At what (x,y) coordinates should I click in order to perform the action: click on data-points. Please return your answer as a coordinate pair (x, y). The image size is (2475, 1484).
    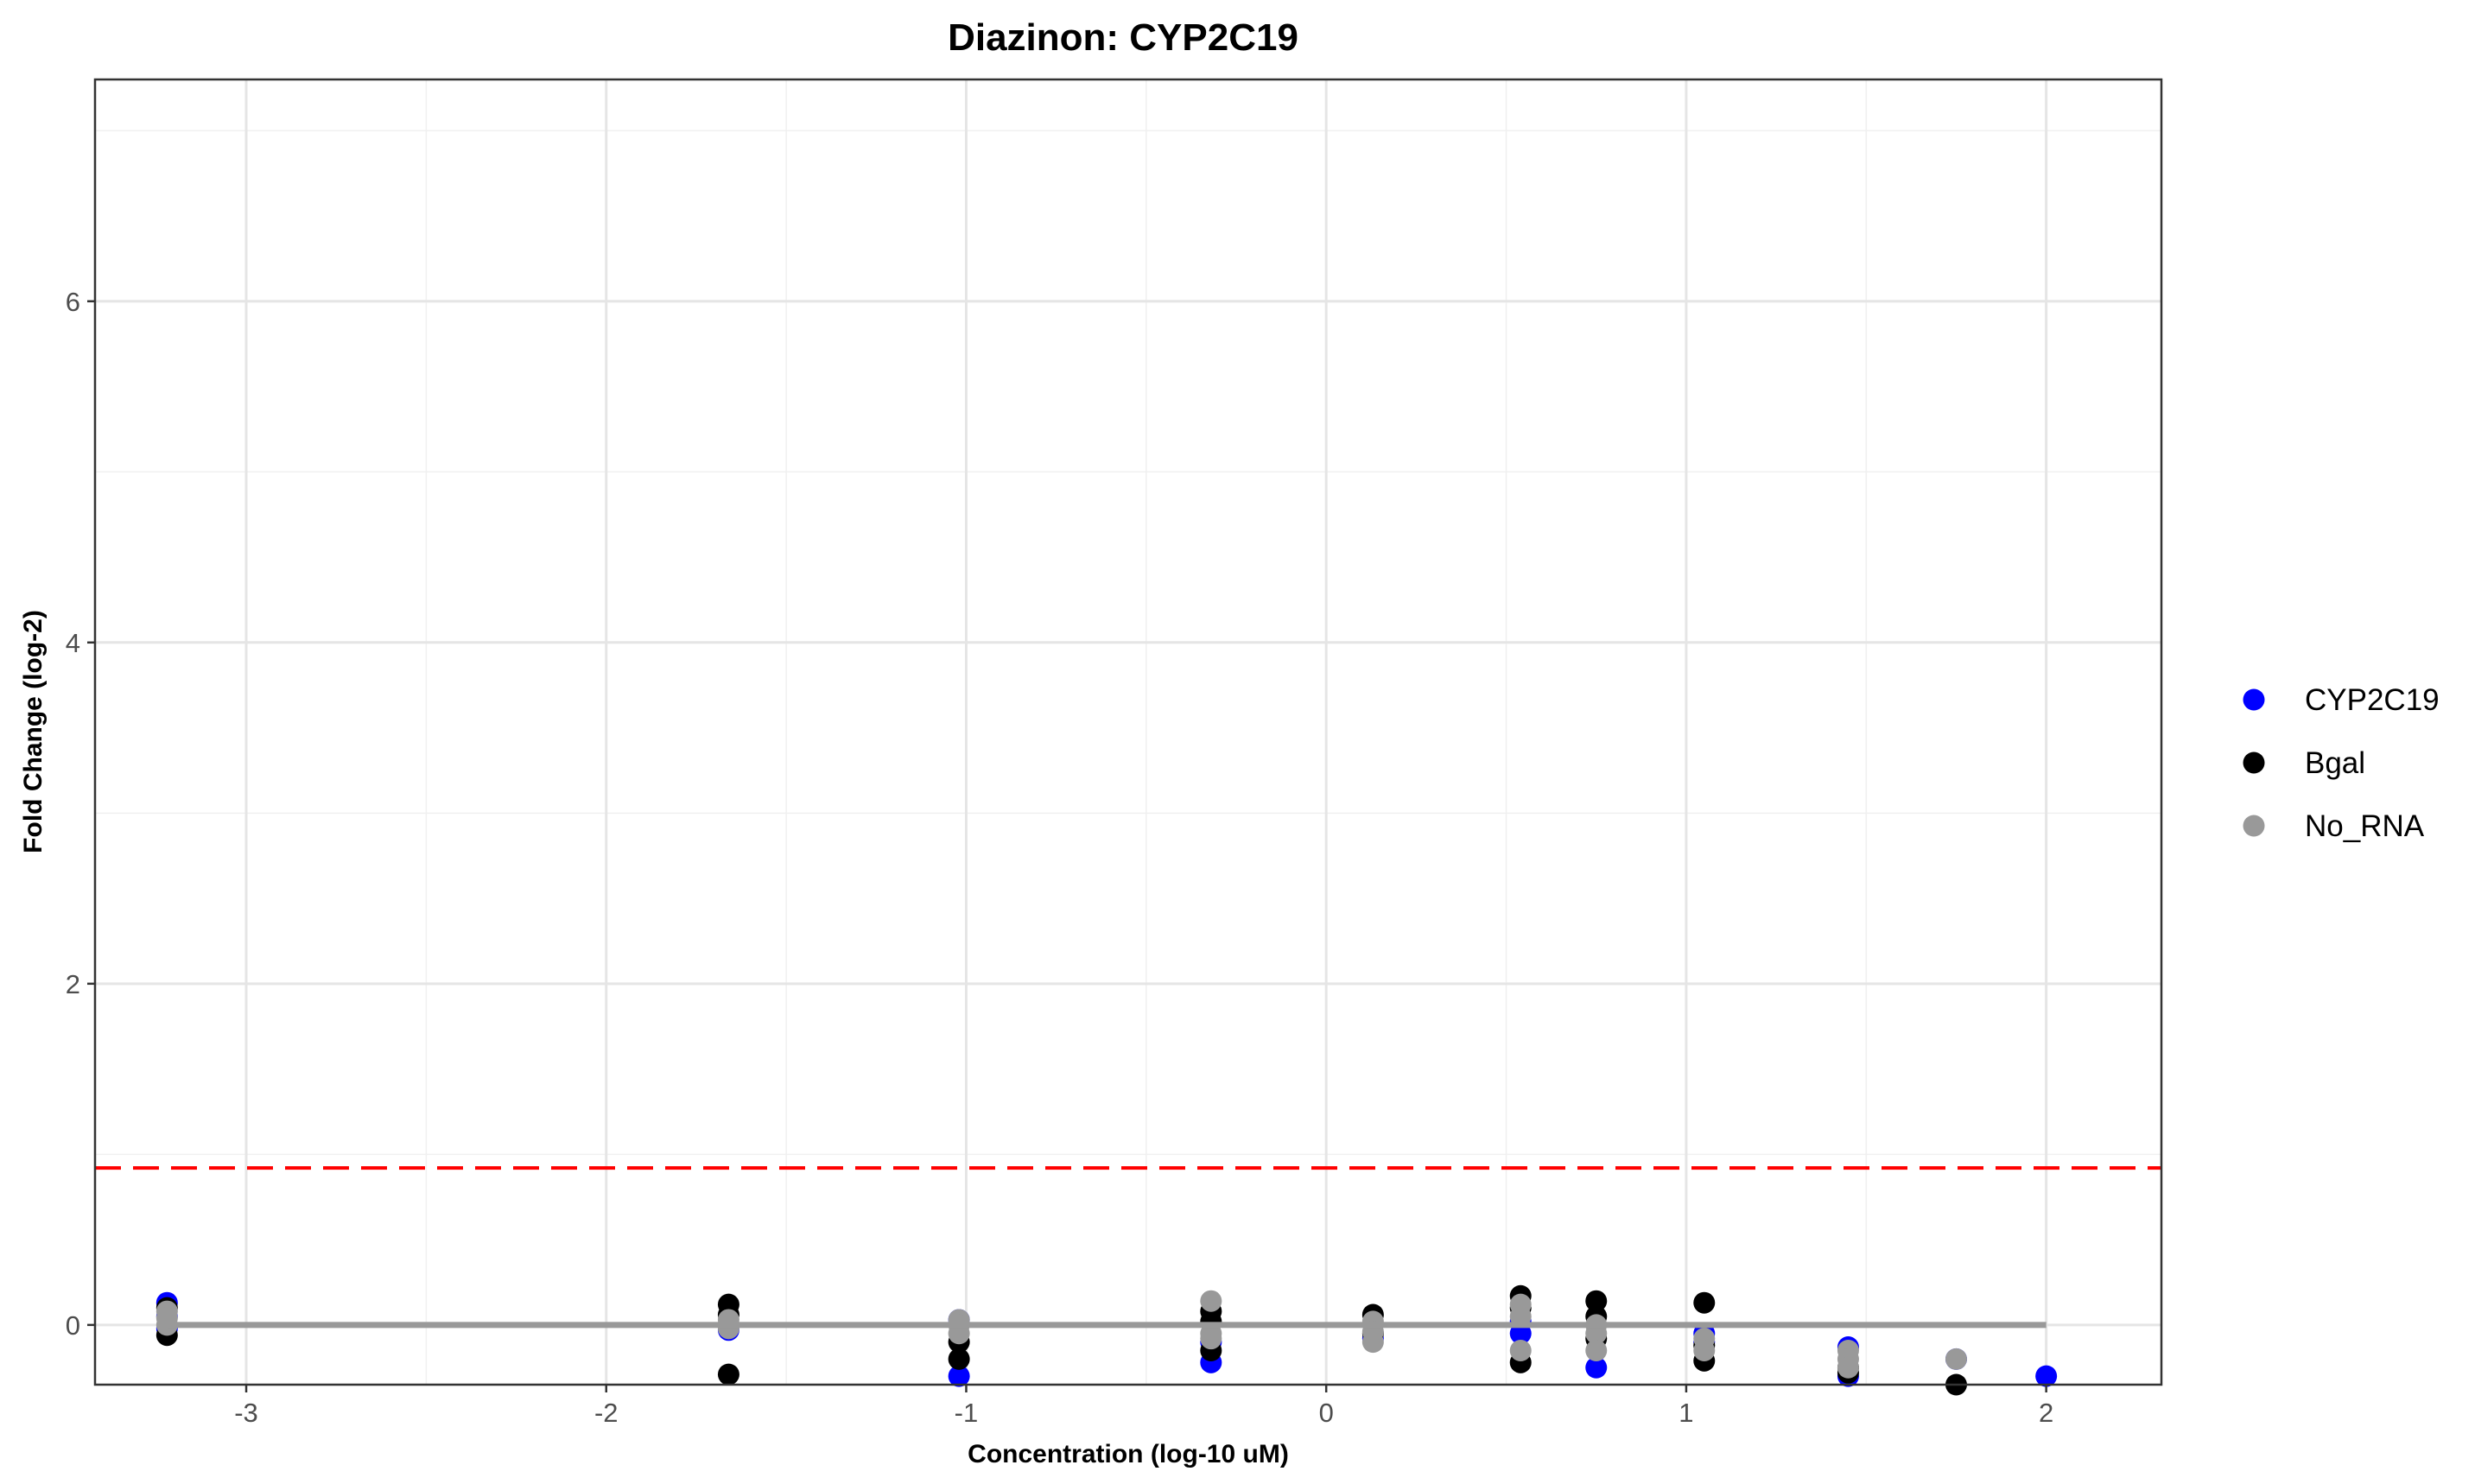
    Looking at the image, I should click on (1106, 1340).